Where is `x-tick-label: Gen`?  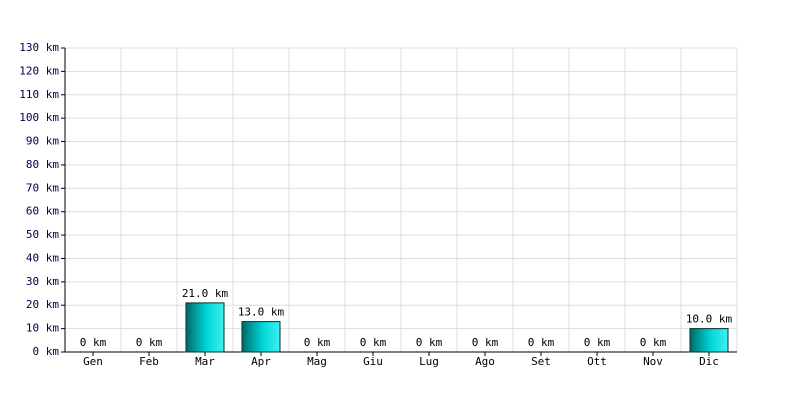 x-tick-label: Gen is located at coordinates (93, 361).